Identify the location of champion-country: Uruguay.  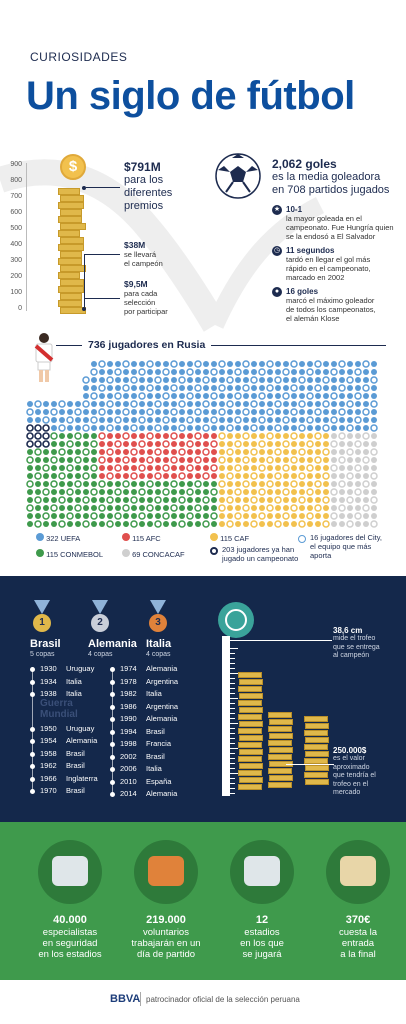
(80, 668).